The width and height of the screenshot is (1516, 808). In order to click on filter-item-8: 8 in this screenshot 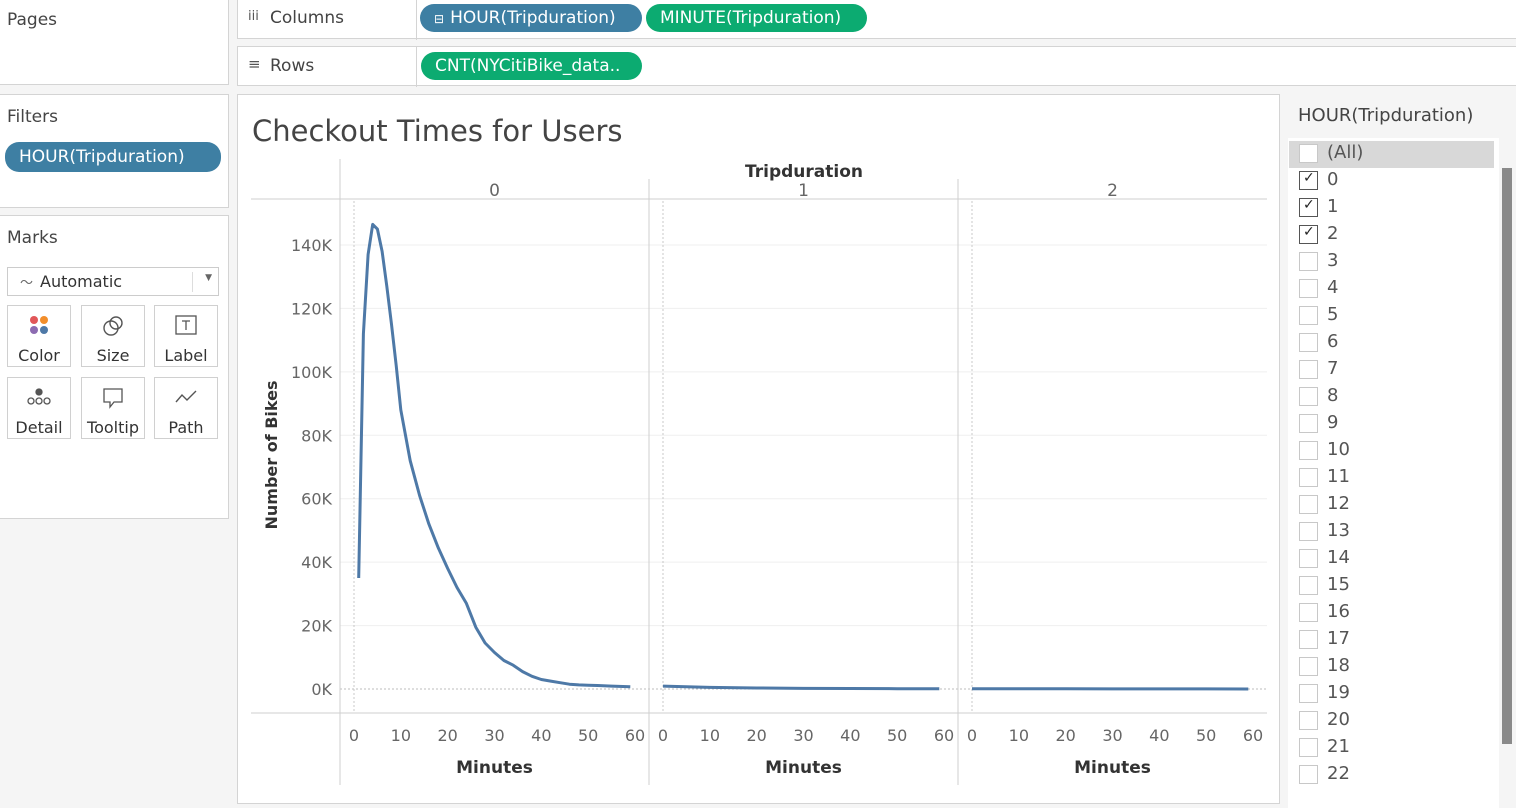, I will do `click(1391, 397)`.